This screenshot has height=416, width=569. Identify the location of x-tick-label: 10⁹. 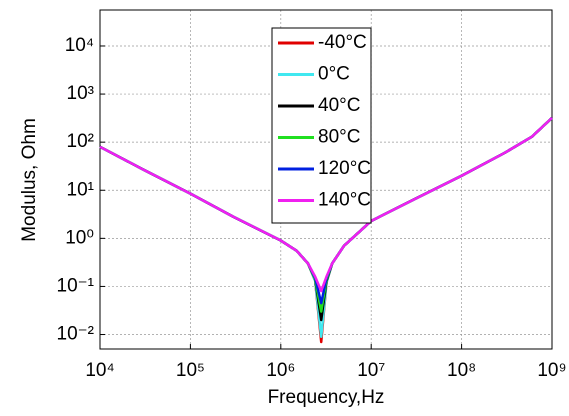
(551, 370).